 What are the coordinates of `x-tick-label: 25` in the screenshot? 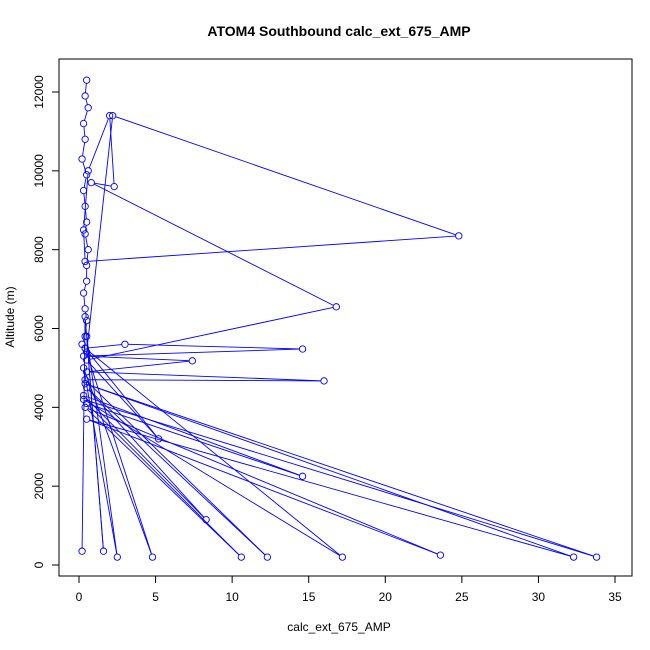 It's located at (462, 597).